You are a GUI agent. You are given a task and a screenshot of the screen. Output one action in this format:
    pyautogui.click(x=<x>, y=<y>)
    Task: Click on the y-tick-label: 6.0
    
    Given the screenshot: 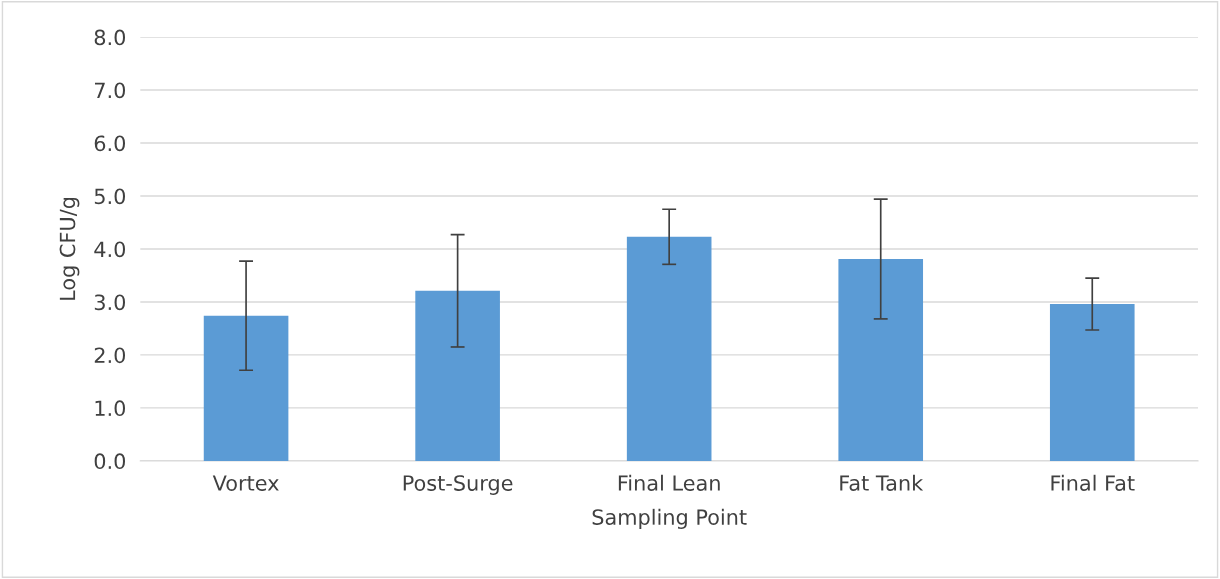 What is the action you would take?
    pyautogui.click(x=110, y=143)
    